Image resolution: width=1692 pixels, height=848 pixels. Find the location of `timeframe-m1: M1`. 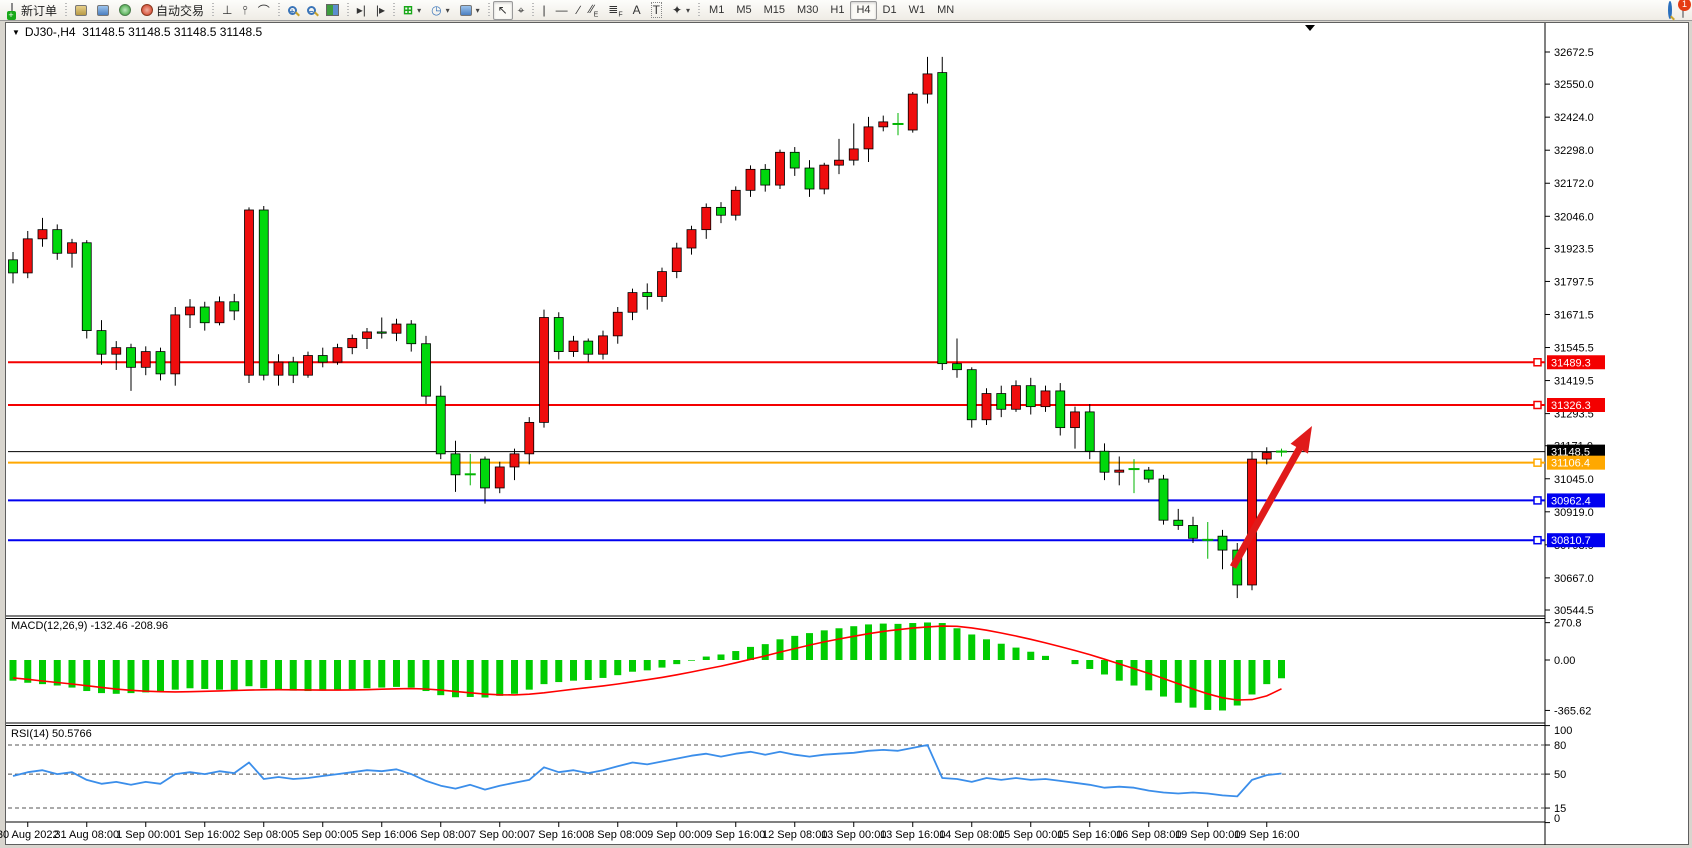

timeframe-m1: M1 is located at coordinates (717, 10).